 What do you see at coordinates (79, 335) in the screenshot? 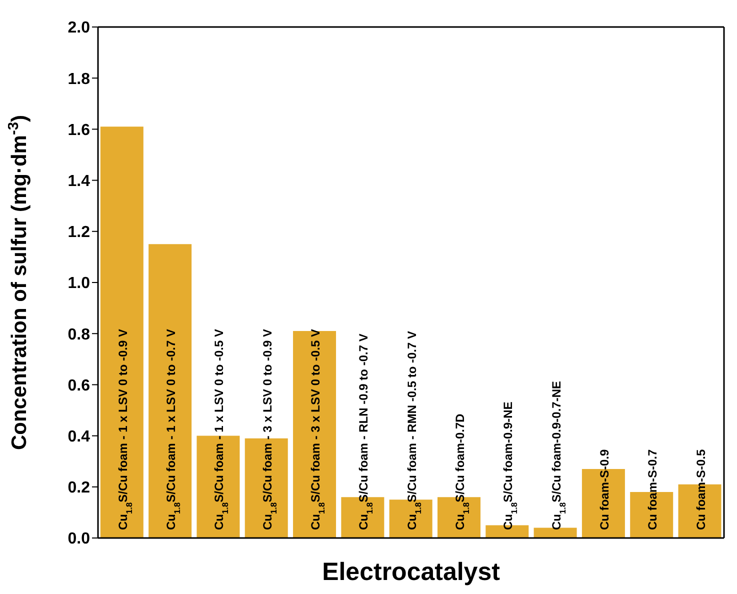
I see `y-tick-label: 0.8` at bounding box center [79, 335].